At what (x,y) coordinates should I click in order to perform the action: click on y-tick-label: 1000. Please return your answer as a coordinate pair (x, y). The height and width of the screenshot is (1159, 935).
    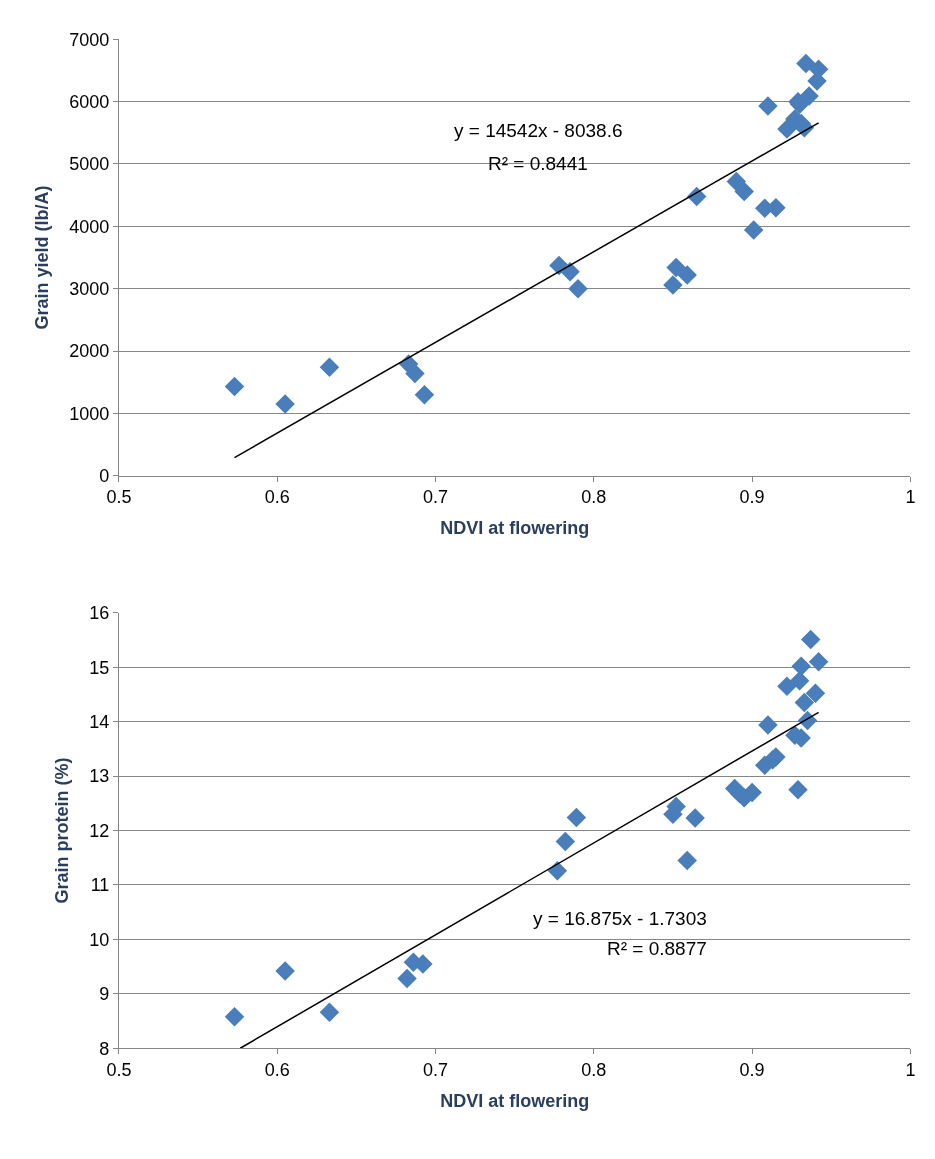
    Looking at the image, I should click on (89, 413).